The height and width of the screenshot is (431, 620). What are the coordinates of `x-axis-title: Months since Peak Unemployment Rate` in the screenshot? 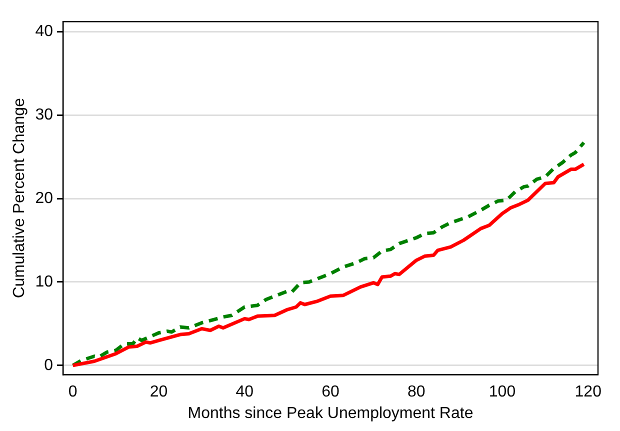 It's located at (331, 413).